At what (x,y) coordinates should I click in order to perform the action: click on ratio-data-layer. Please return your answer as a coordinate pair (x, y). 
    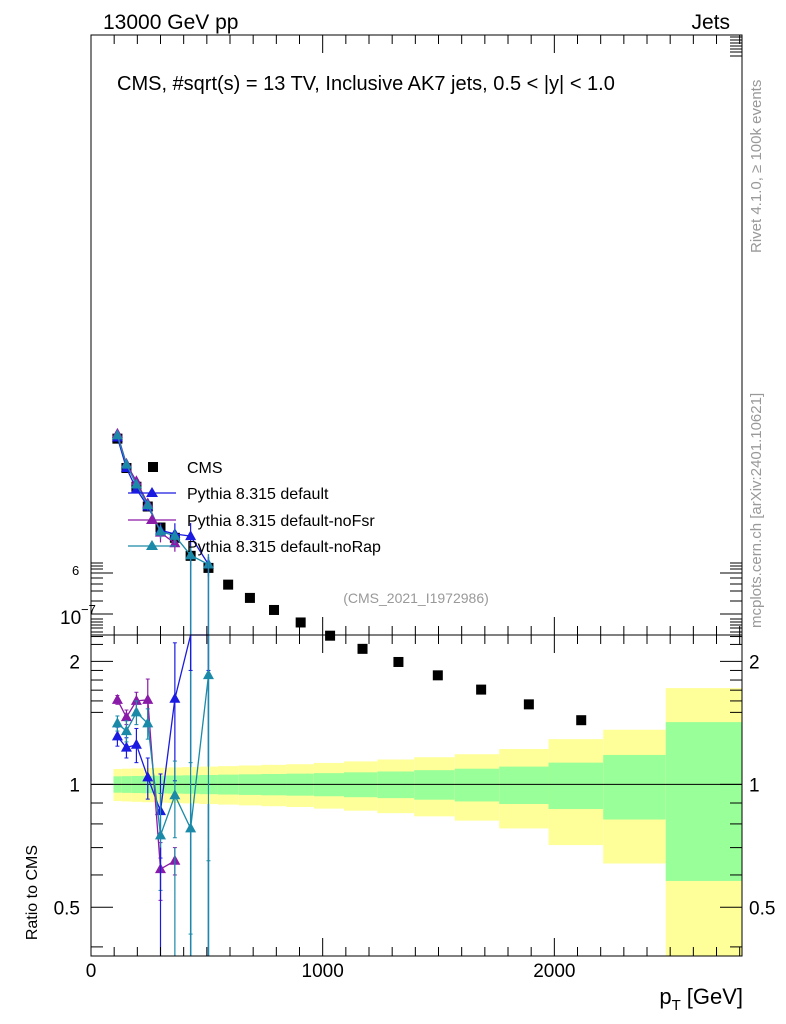
    Looking at the image, I should click on (162, 795).